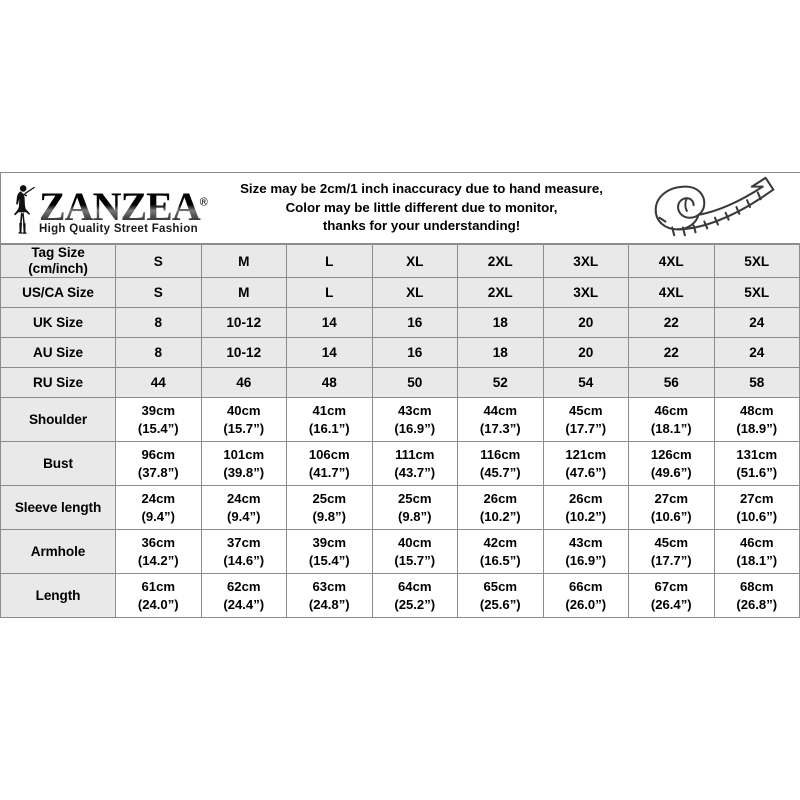  Describe the element at coordinates (757, 428) in the screenshot. I see `value-inch: (18.9”)` at that location.